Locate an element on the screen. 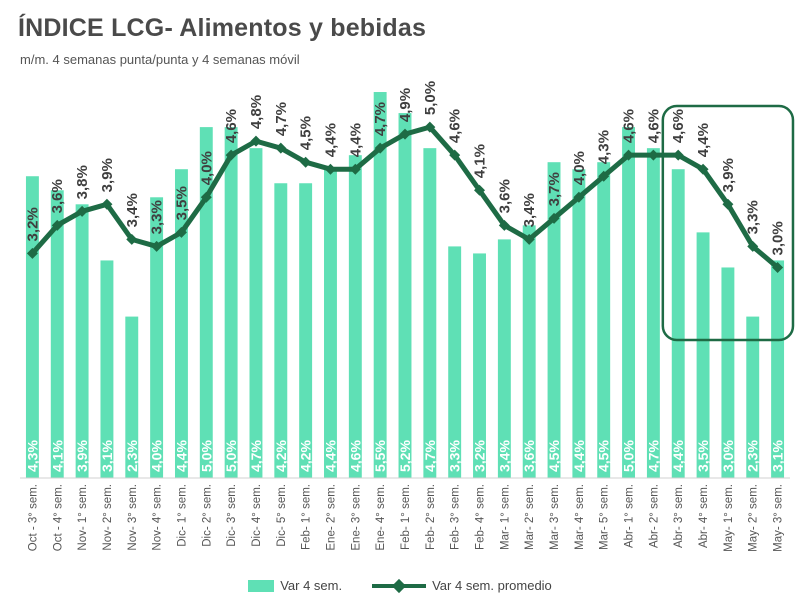 The height and width of the screenshot is (608, 800). x-tick-label: Abr- 3° sem. is located at coordinates (679, 516).